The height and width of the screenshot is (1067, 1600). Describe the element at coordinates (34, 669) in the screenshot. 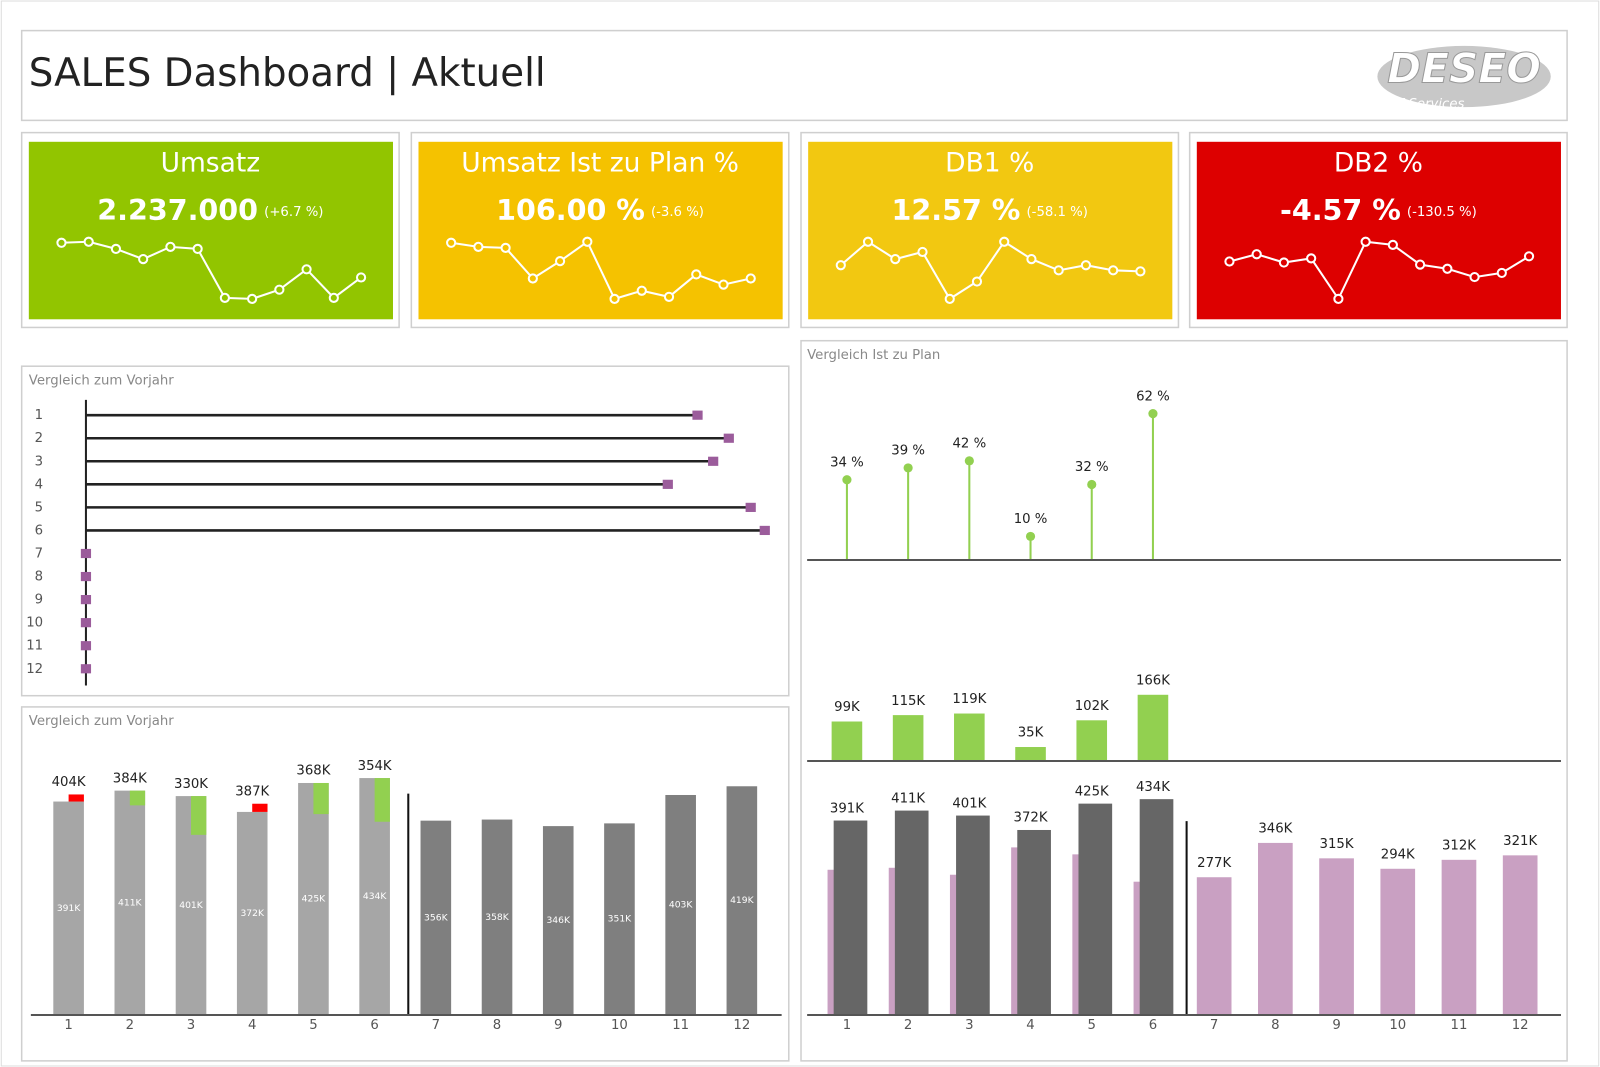

I see `row-label: 12` at that location.